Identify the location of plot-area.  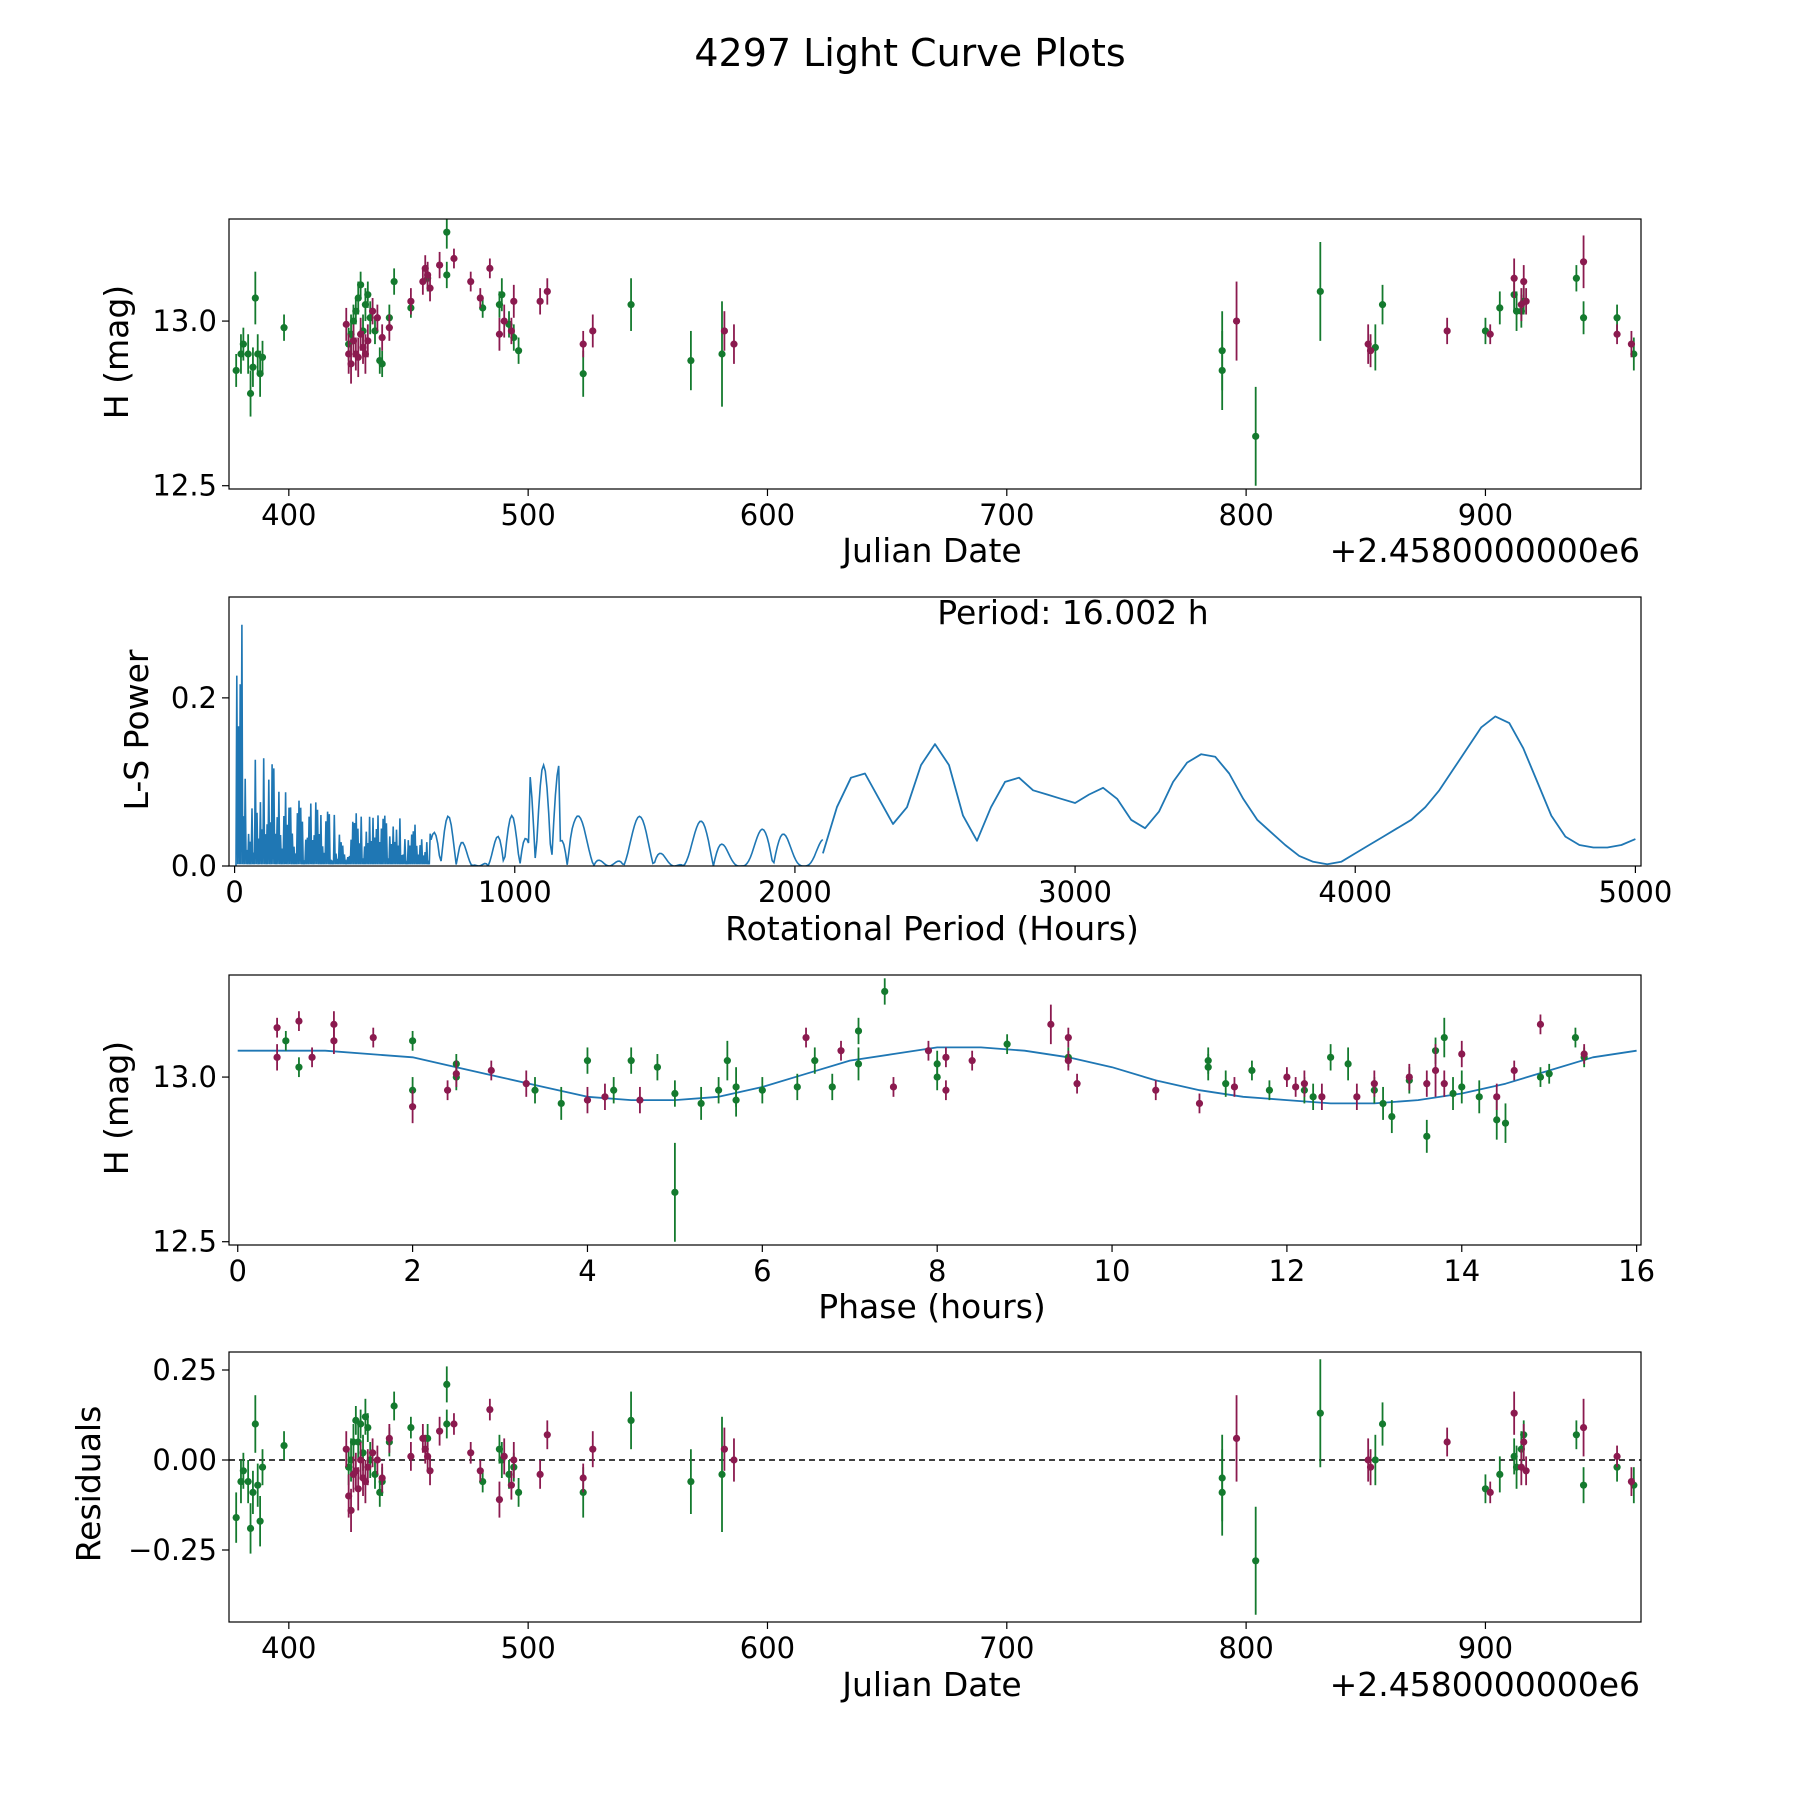
(935, 352).